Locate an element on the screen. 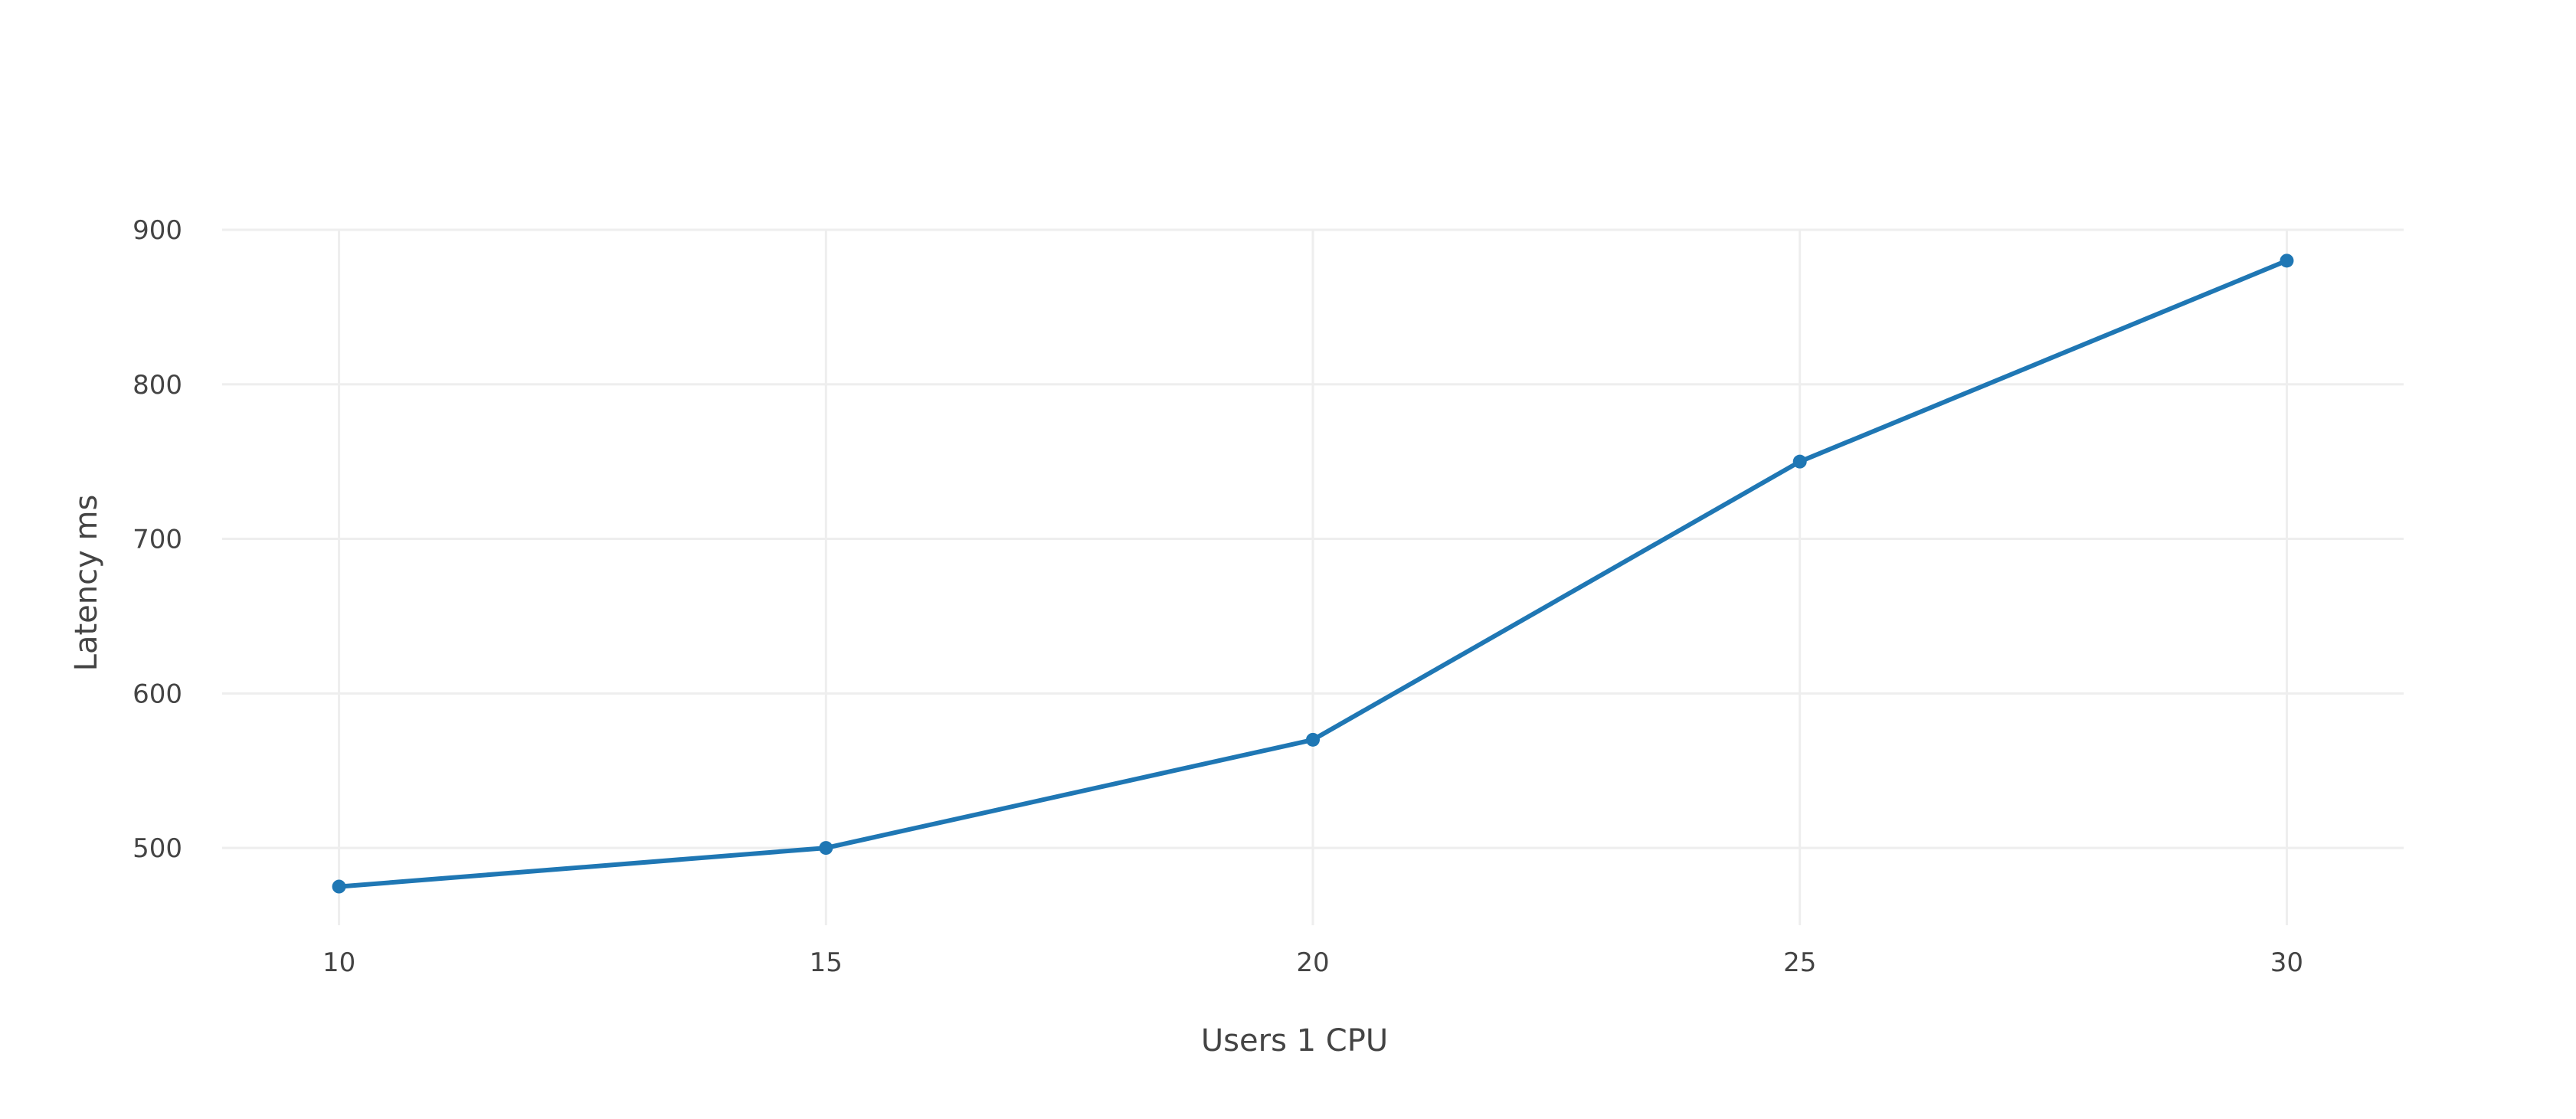 The height and width of the screenshot is (1119, 2576). x-tick-label: 30 is located at coordinates (2286, 962).